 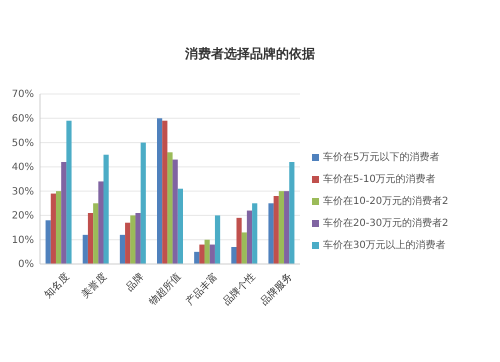 What do you see at coordinates (57, 285) in the screenshot?
I see `x-tick-label: 知名度` at bounding box center [57, 285].